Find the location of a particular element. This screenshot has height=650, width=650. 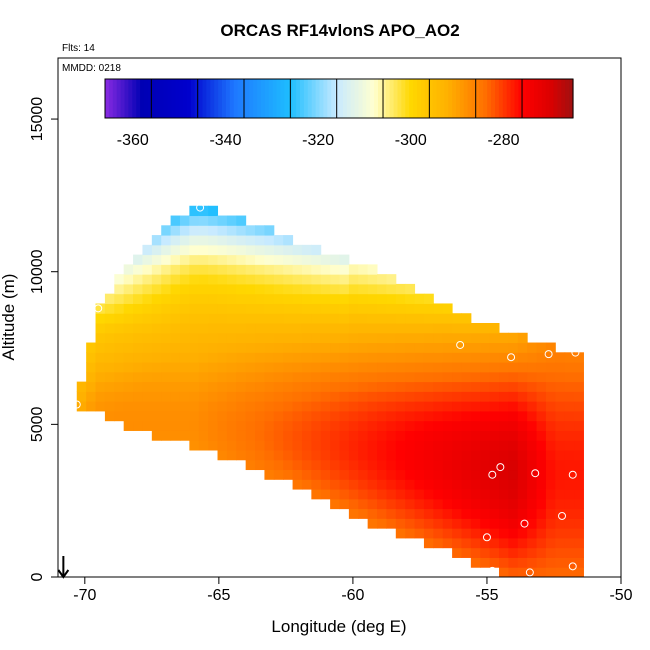

flight-point is located at coordinates (76, 404).